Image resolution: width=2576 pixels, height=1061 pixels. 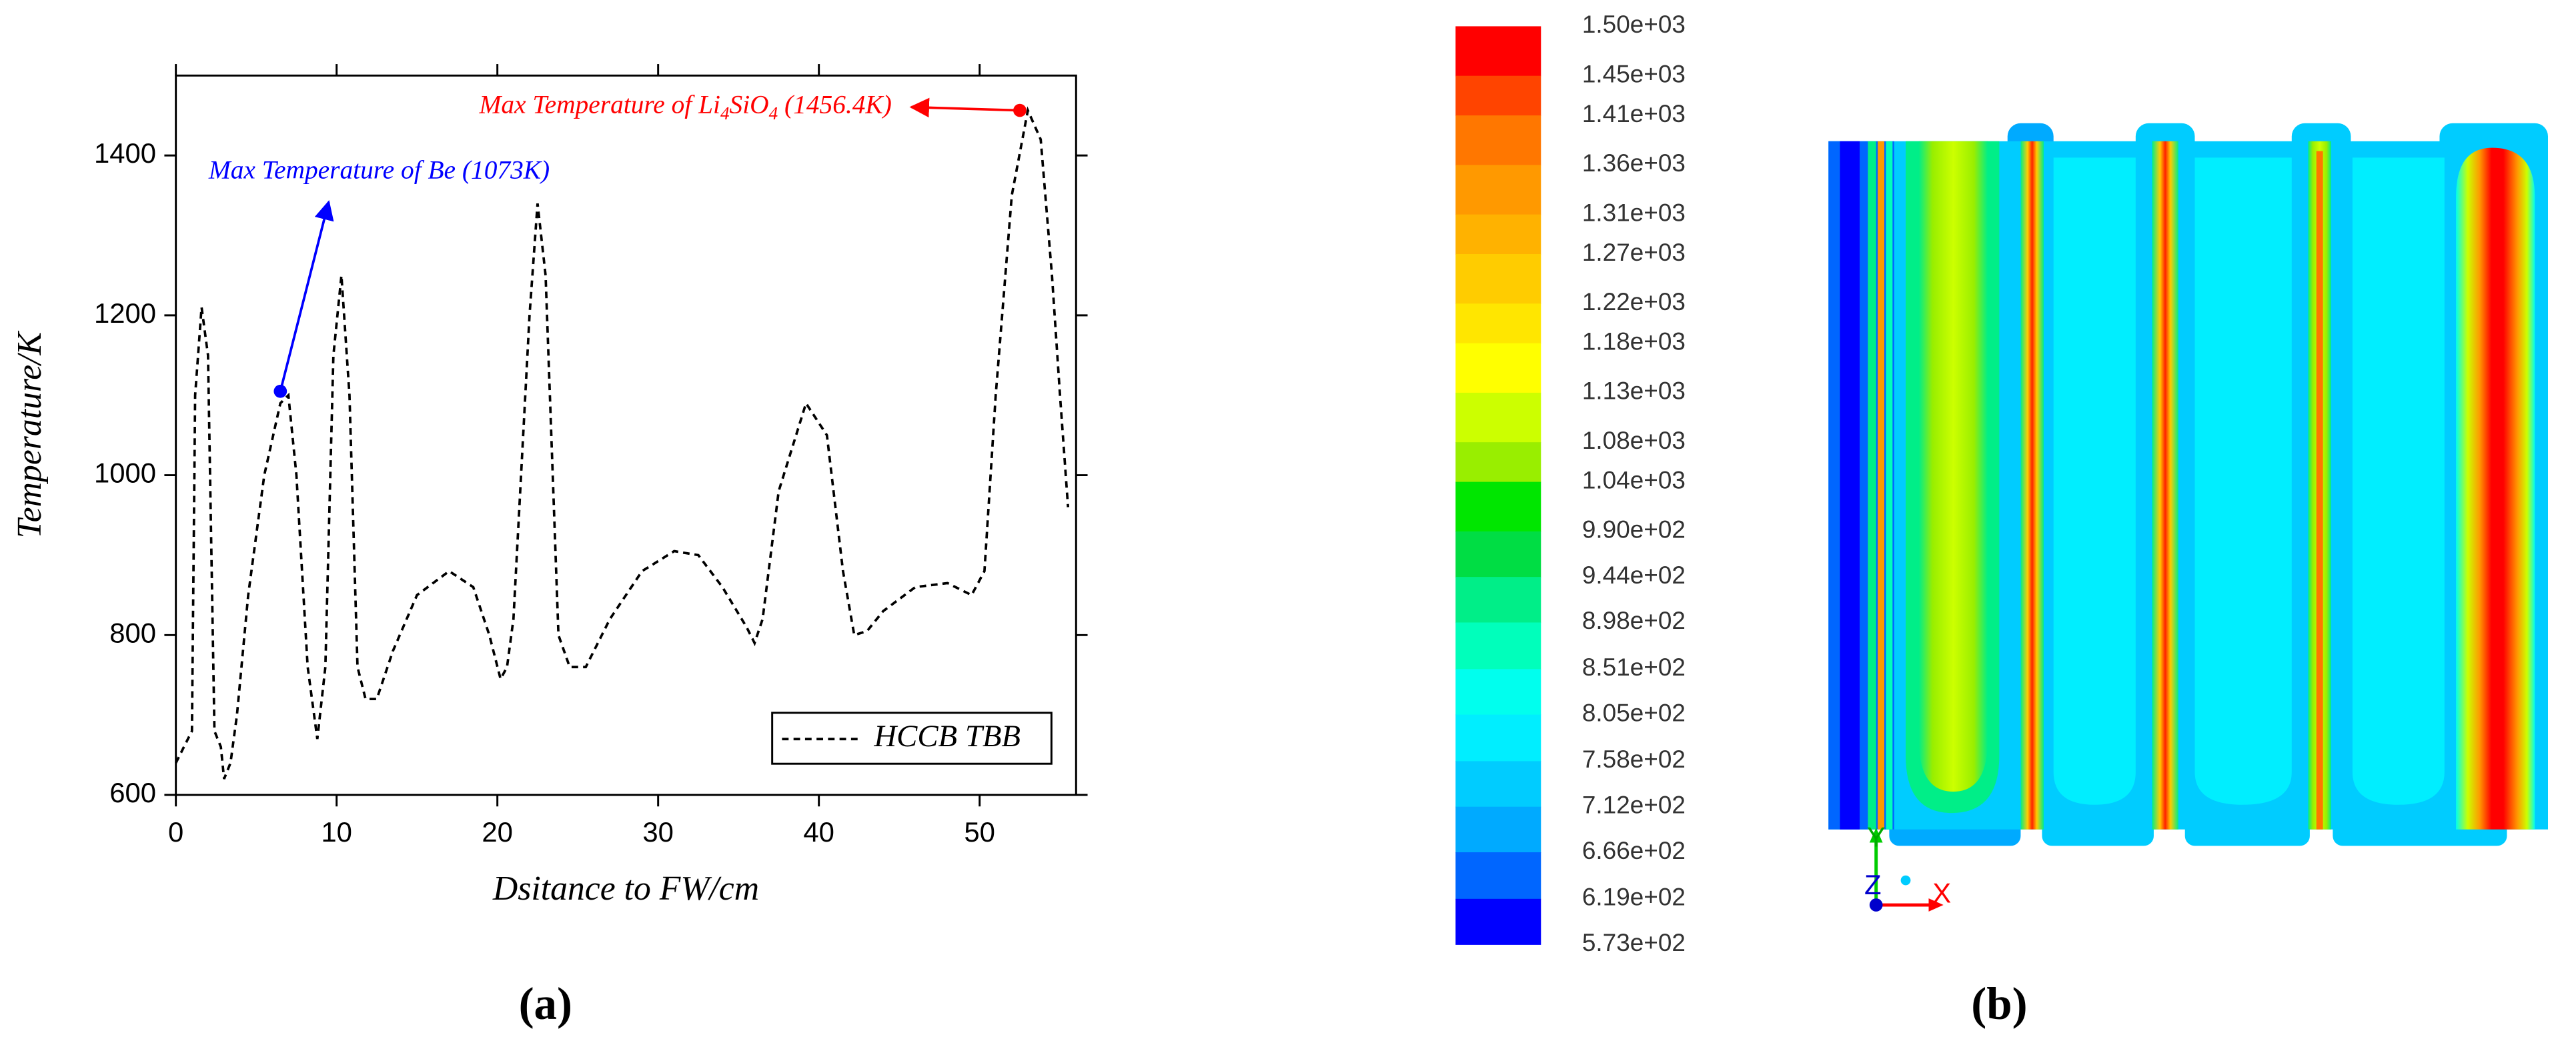 I want to click on x-tick-label: 30, so click(x=658, y=832).